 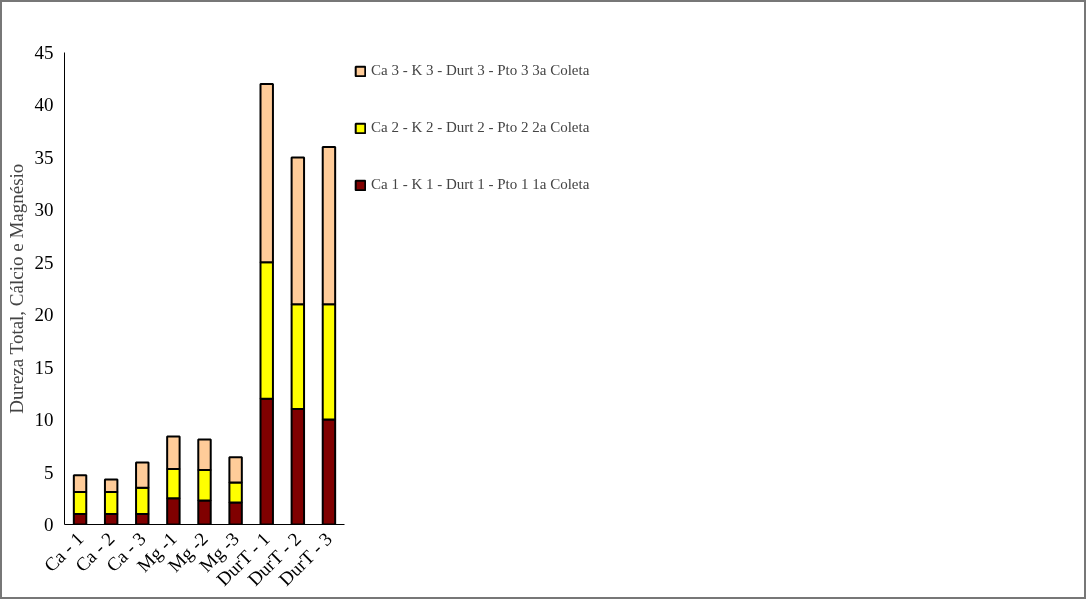 What do you see at coordinates (44, 420) in the screenshot?
I see `y-tick-label: 10` at bounding box center [44, 420].